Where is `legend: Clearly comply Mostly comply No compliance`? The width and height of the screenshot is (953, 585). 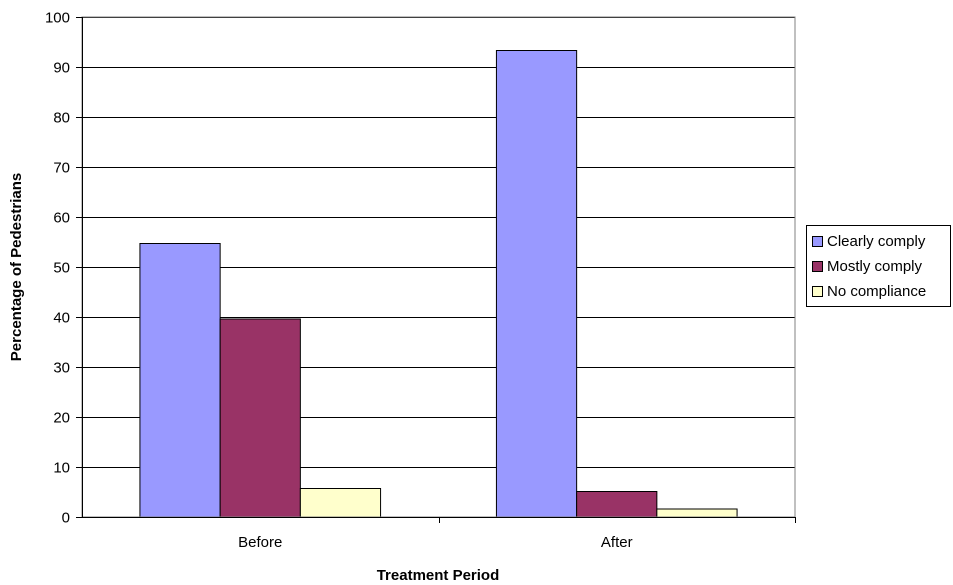 legend: Clearly comply Mostly comply No compliance is located at coordinates (878, 266).